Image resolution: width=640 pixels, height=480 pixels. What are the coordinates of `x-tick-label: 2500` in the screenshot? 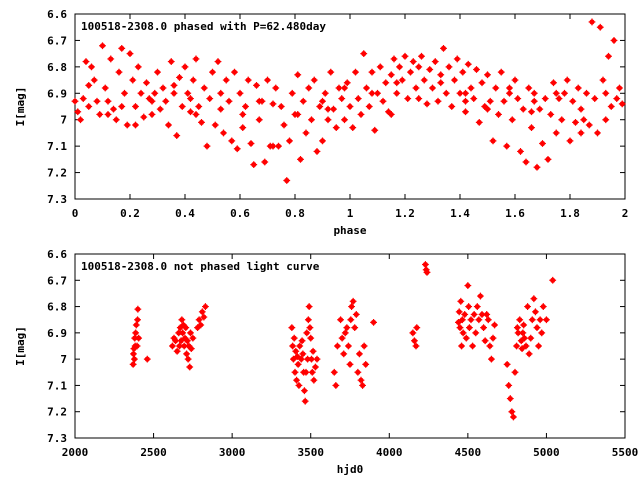 It's located at (153, 452).